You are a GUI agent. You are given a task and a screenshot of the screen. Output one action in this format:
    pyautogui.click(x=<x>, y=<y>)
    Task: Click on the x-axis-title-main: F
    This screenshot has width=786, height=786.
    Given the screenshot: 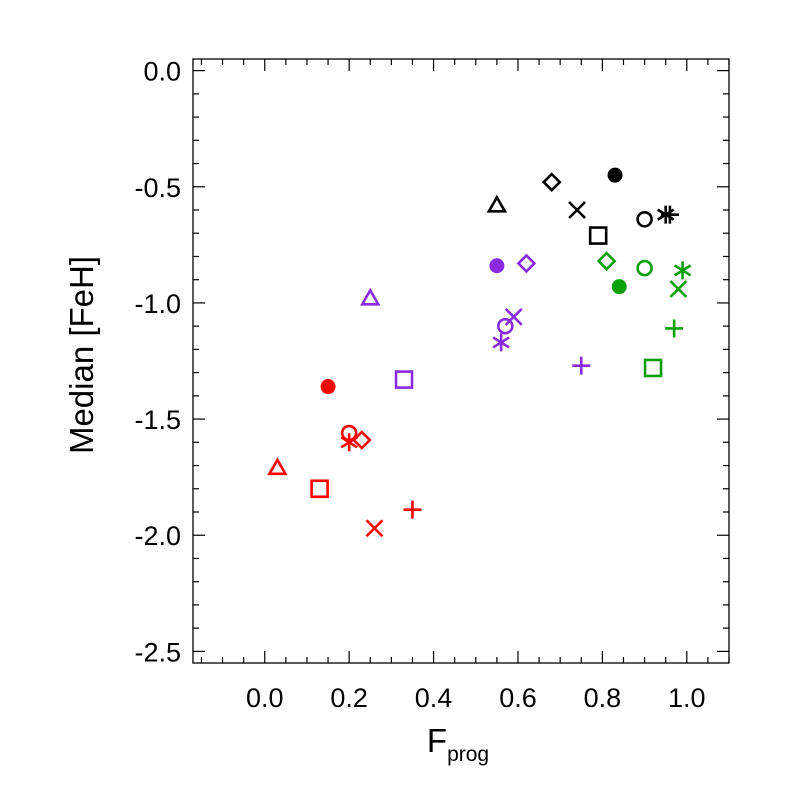 What is the action you would take?
    pyautogui.click(x=437, y=740)
    